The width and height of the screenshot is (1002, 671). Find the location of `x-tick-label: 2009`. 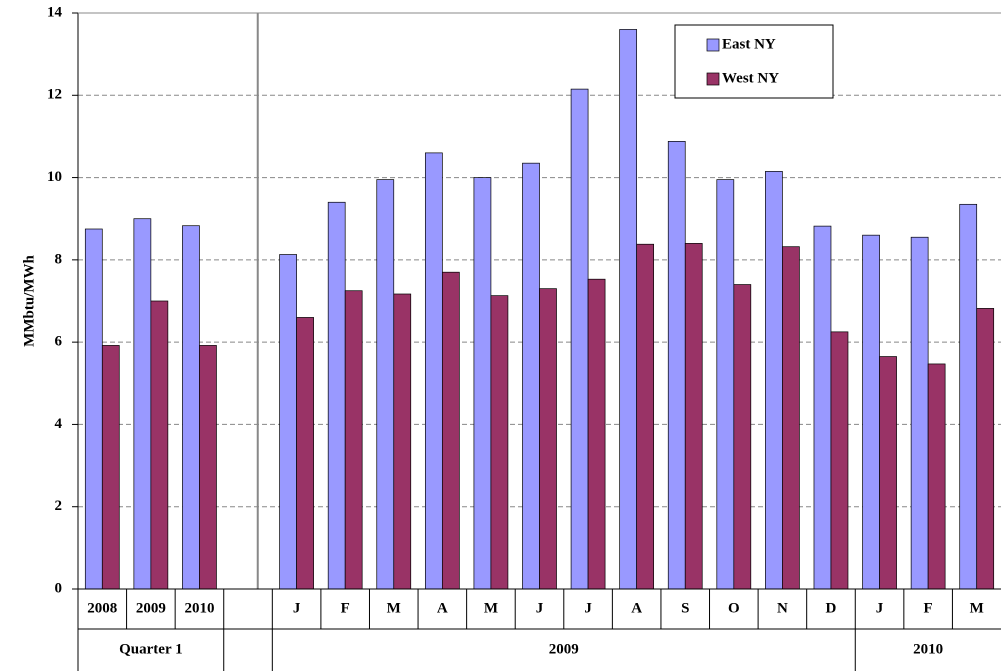

x-tick-label: 2009 is located at coordinates (151, 608).